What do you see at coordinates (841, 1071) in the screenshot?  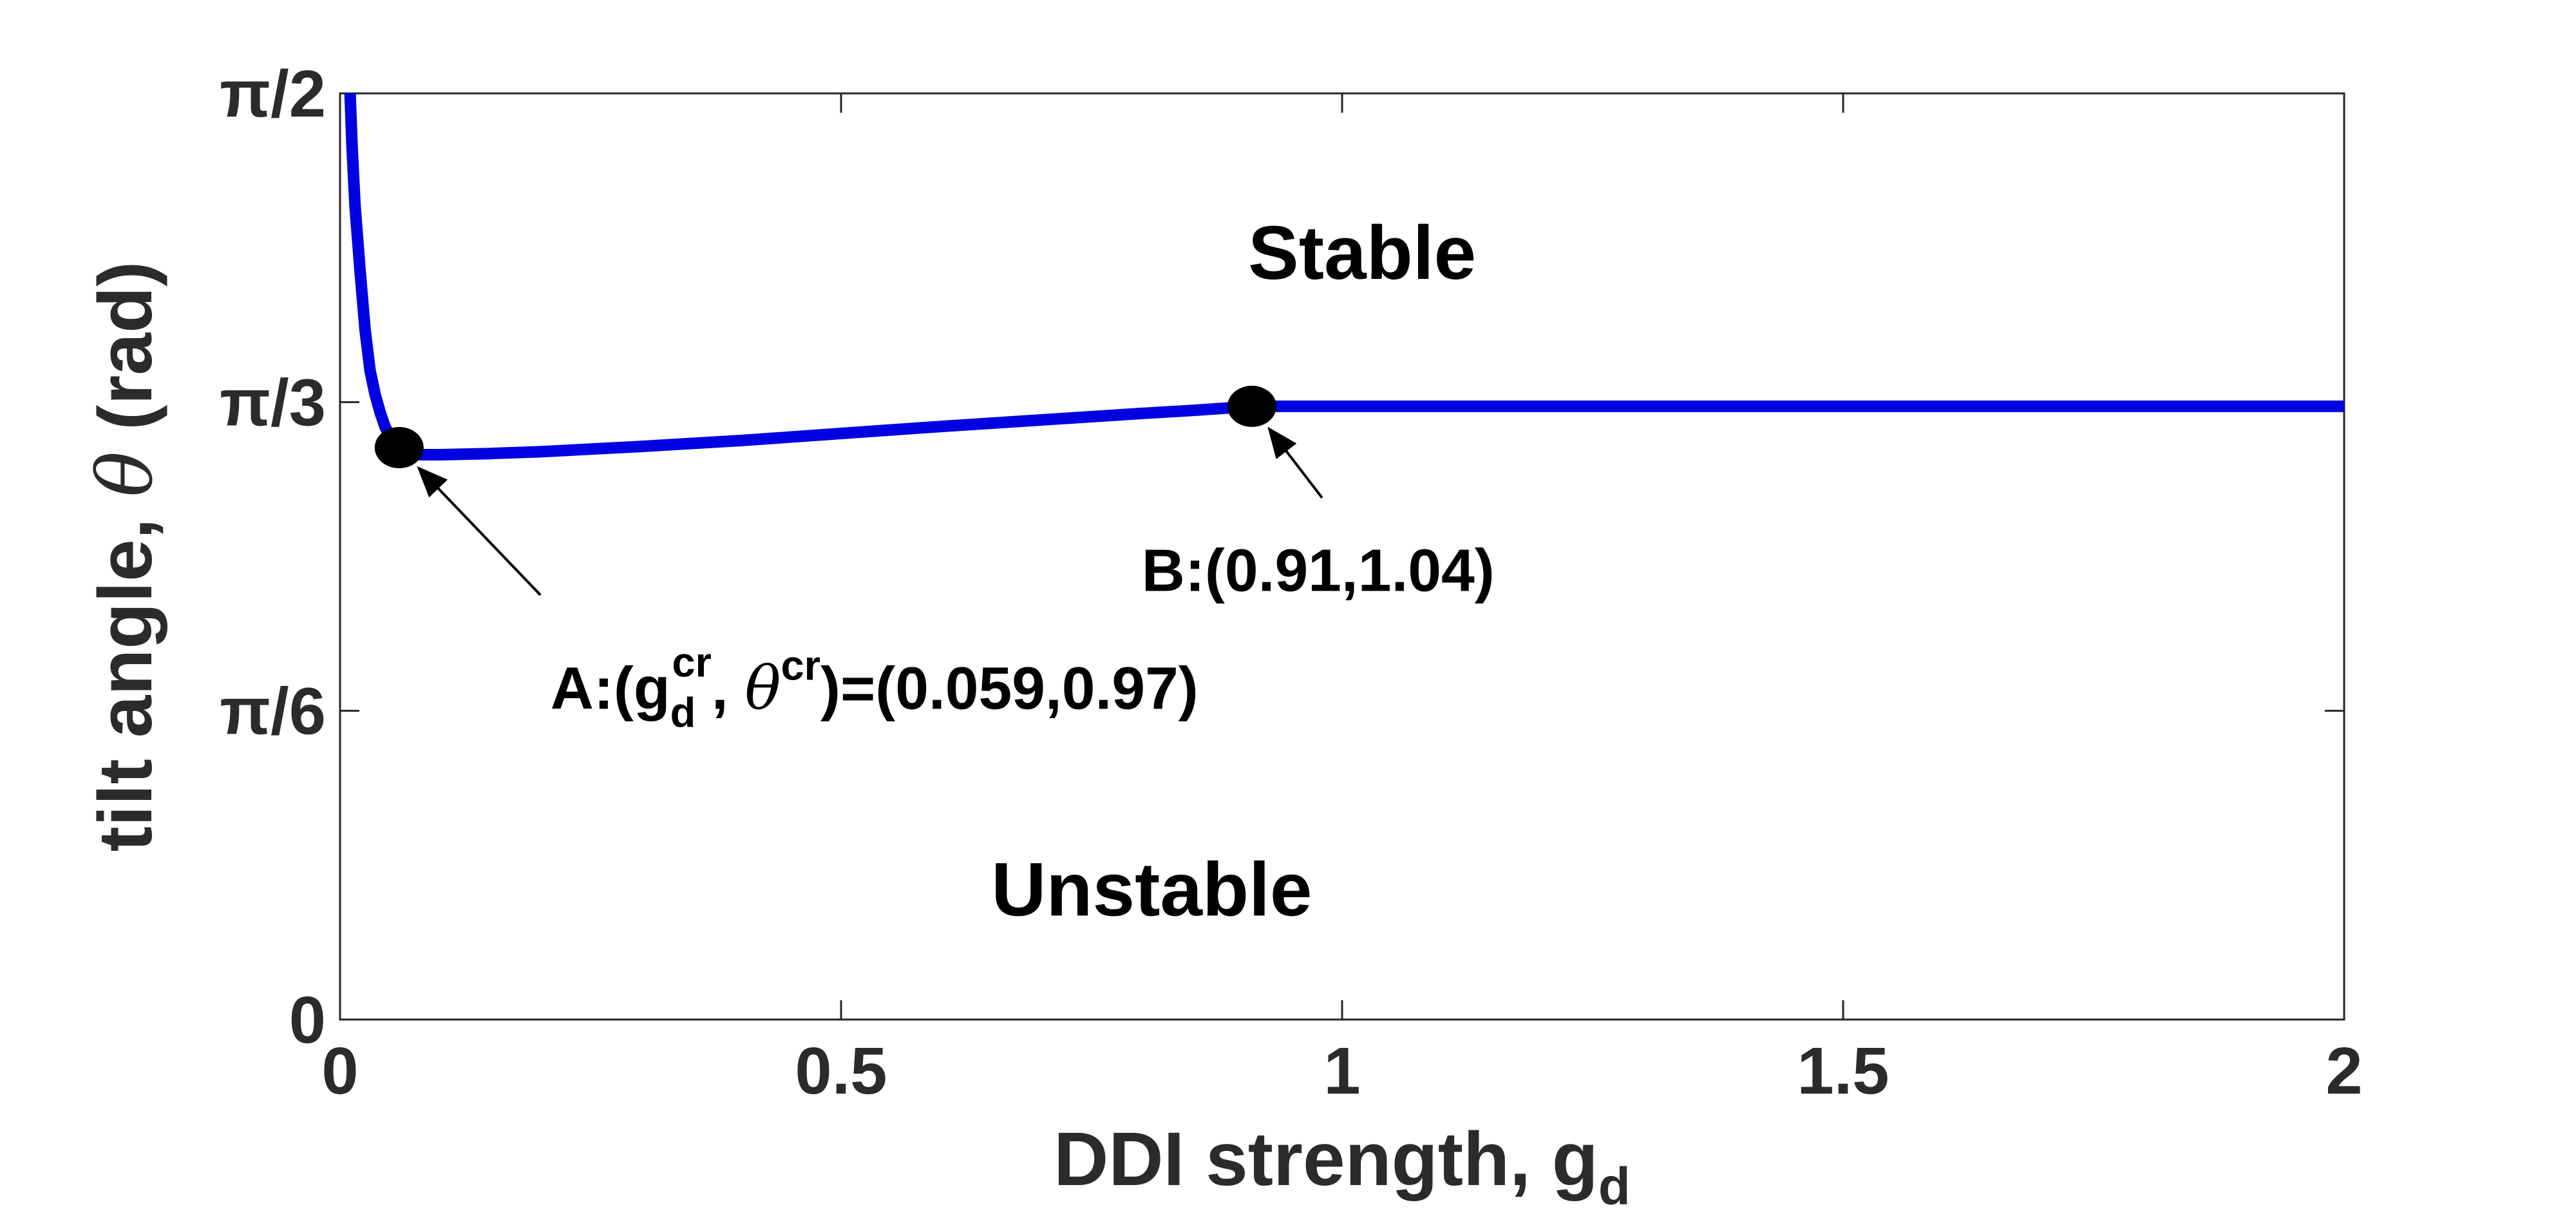 I see `x-tick-label: 0.5` at bounding box center [841, 1071].